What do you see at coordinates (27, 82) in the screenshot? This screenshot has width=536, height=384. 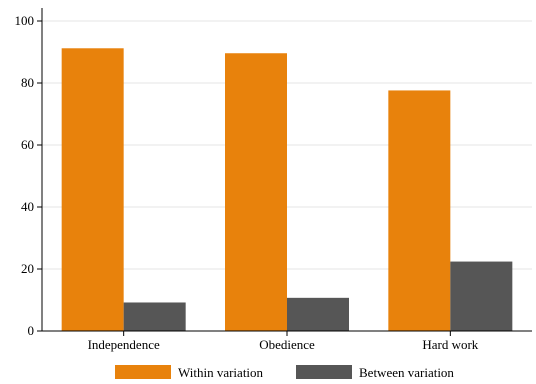 I see `y-tick-label: 80` at bounding box center [27, 82].